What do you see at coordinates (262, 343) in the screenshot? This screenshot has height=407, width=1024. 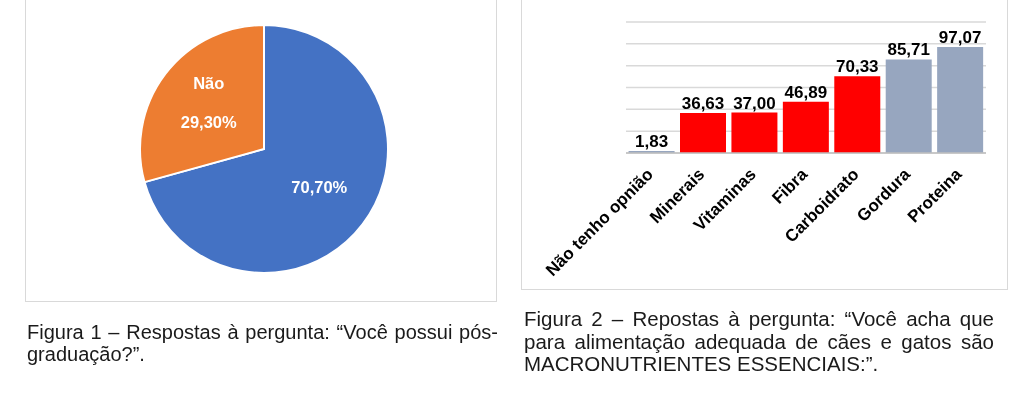 I see `text: Figura 1 – Respostas à pergunta: “Você possui pós-graduação?”.` at bounding box center [262, 343].